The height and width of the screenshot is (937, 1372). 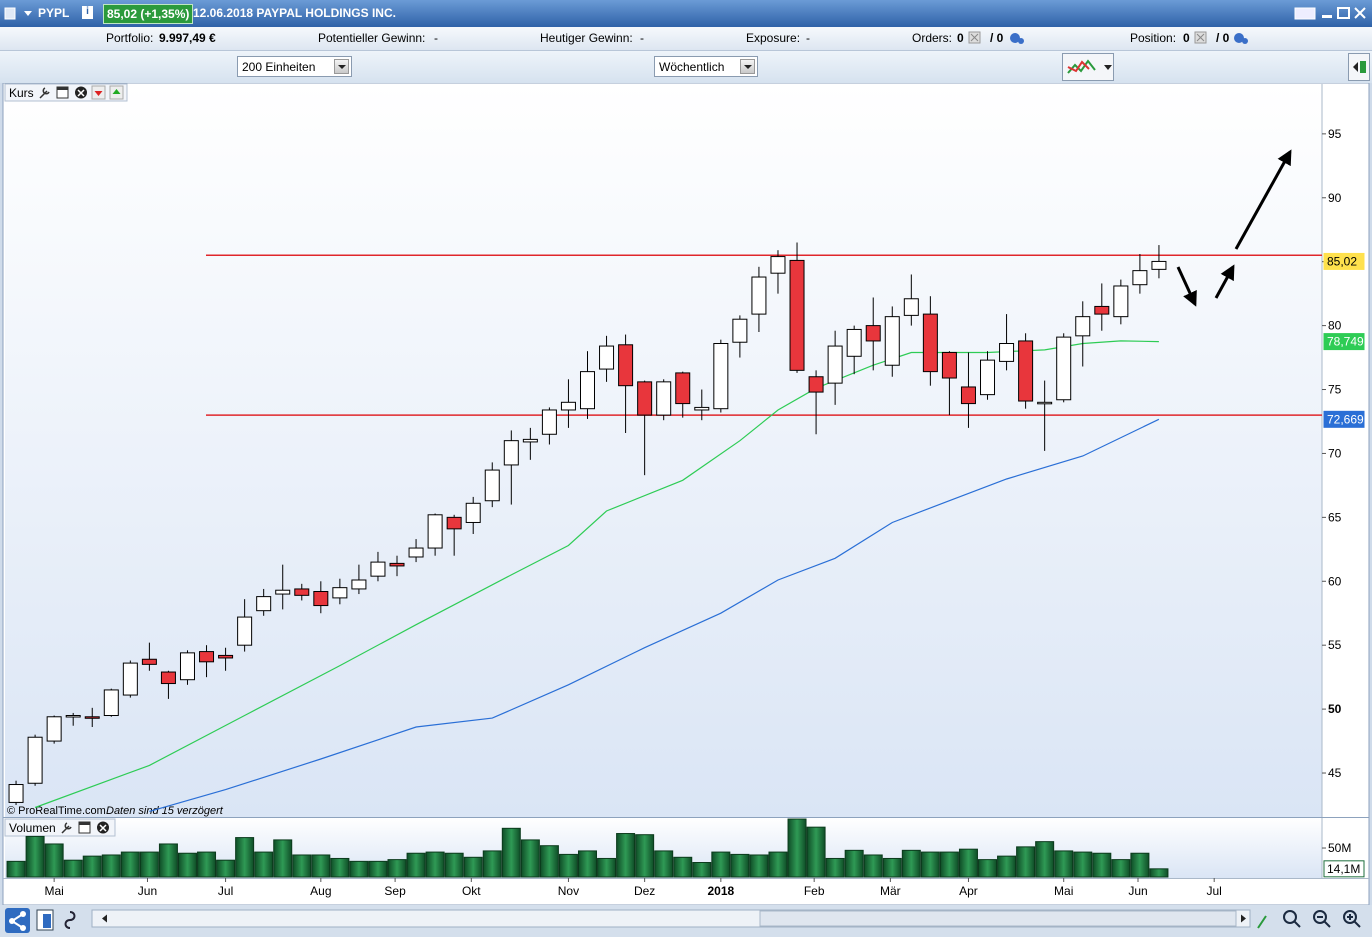 What do you see at coordinates (87, 12) in the screenshot?
I see `info-icon: i` at bounding box center [87, 12].